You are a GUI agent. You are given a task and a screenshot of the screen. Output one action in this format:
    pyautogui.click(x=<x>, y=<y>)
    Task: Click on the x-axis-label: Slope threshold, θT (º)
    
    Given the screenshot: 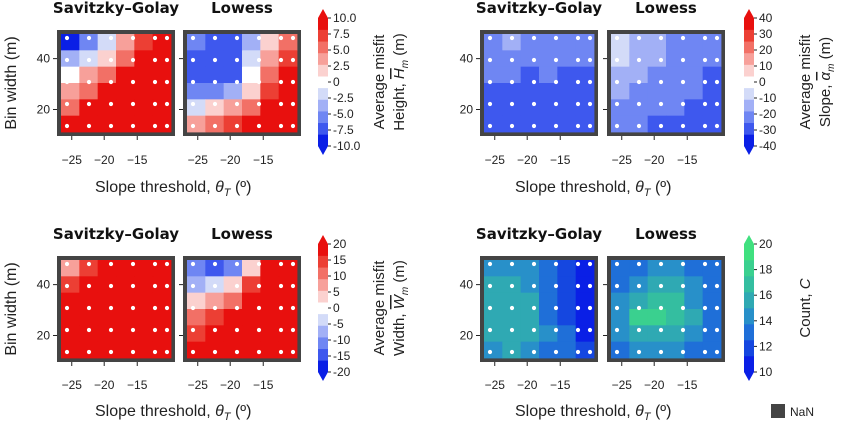 What is the action you would take?
    pyautogui.click(x=173, y=189)
    